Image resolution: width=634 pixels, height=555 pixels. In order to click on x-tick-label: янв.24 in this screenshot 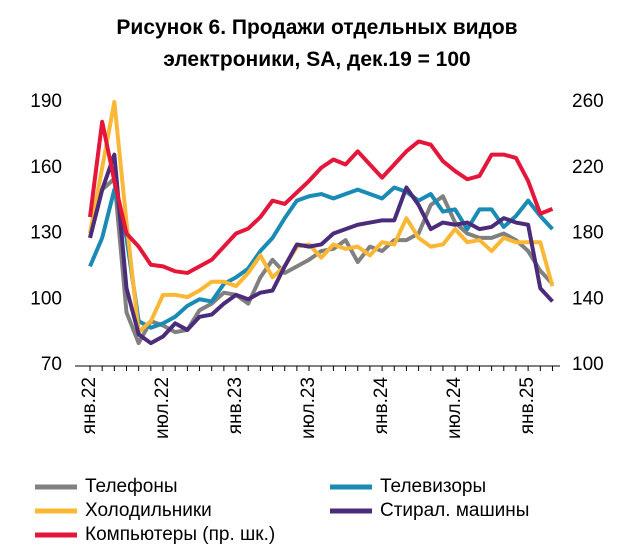, I will do `click(381, 406)`.